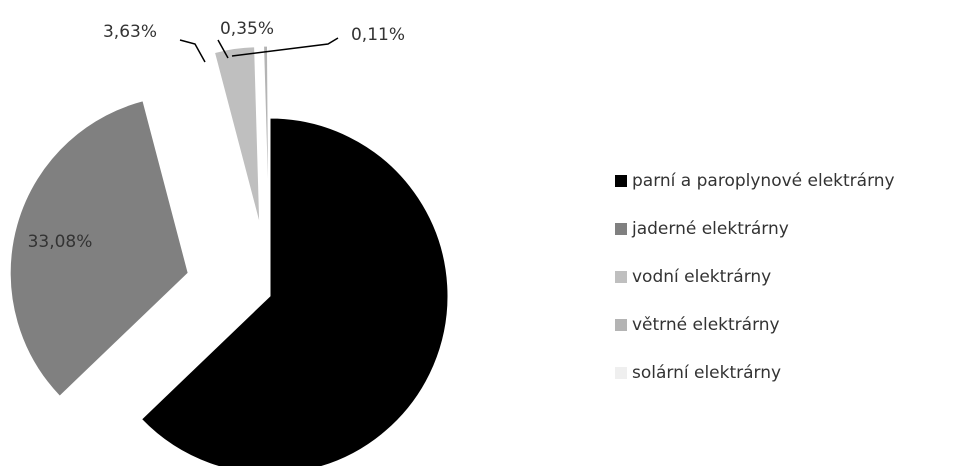 Image resolution: width=972 pixels, height=466 pixels. Describe the element at coordinates (60, 242) in the screenshot. I see `data-label: 33,08%` at that location.